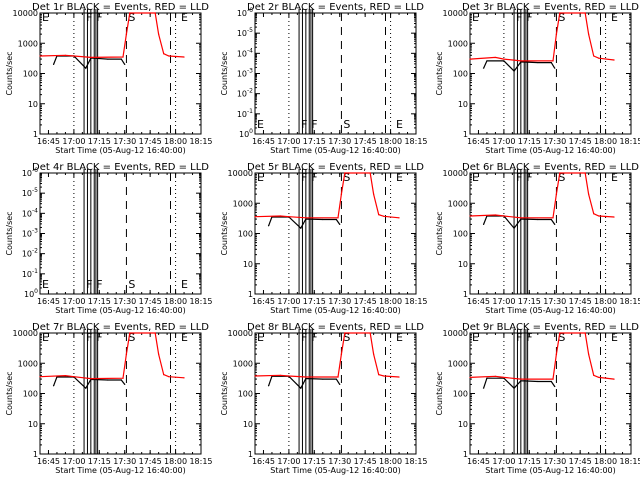  What do you see at coordinates (150, 141) in the screenshot?
I see `x-tick-label: 17:45` at bounding box center [150, 141].